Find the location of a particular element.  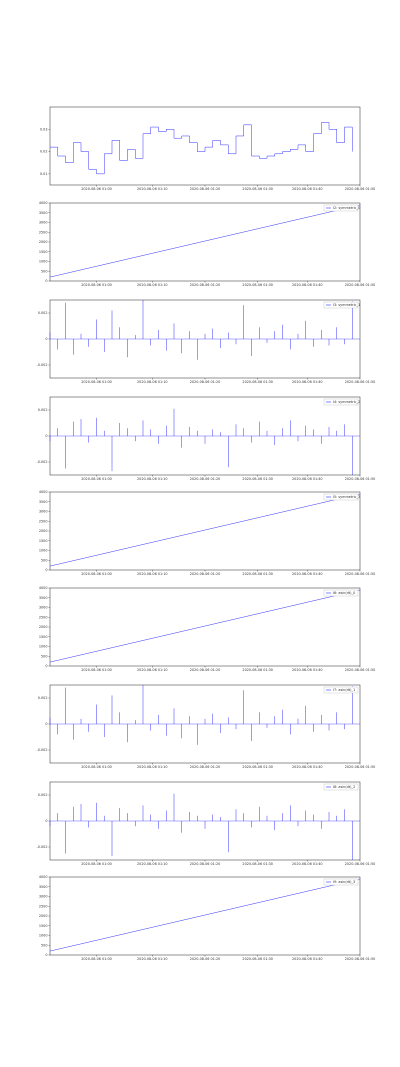

y-tick-label: 0.02 is located at coordinates (44, 152).